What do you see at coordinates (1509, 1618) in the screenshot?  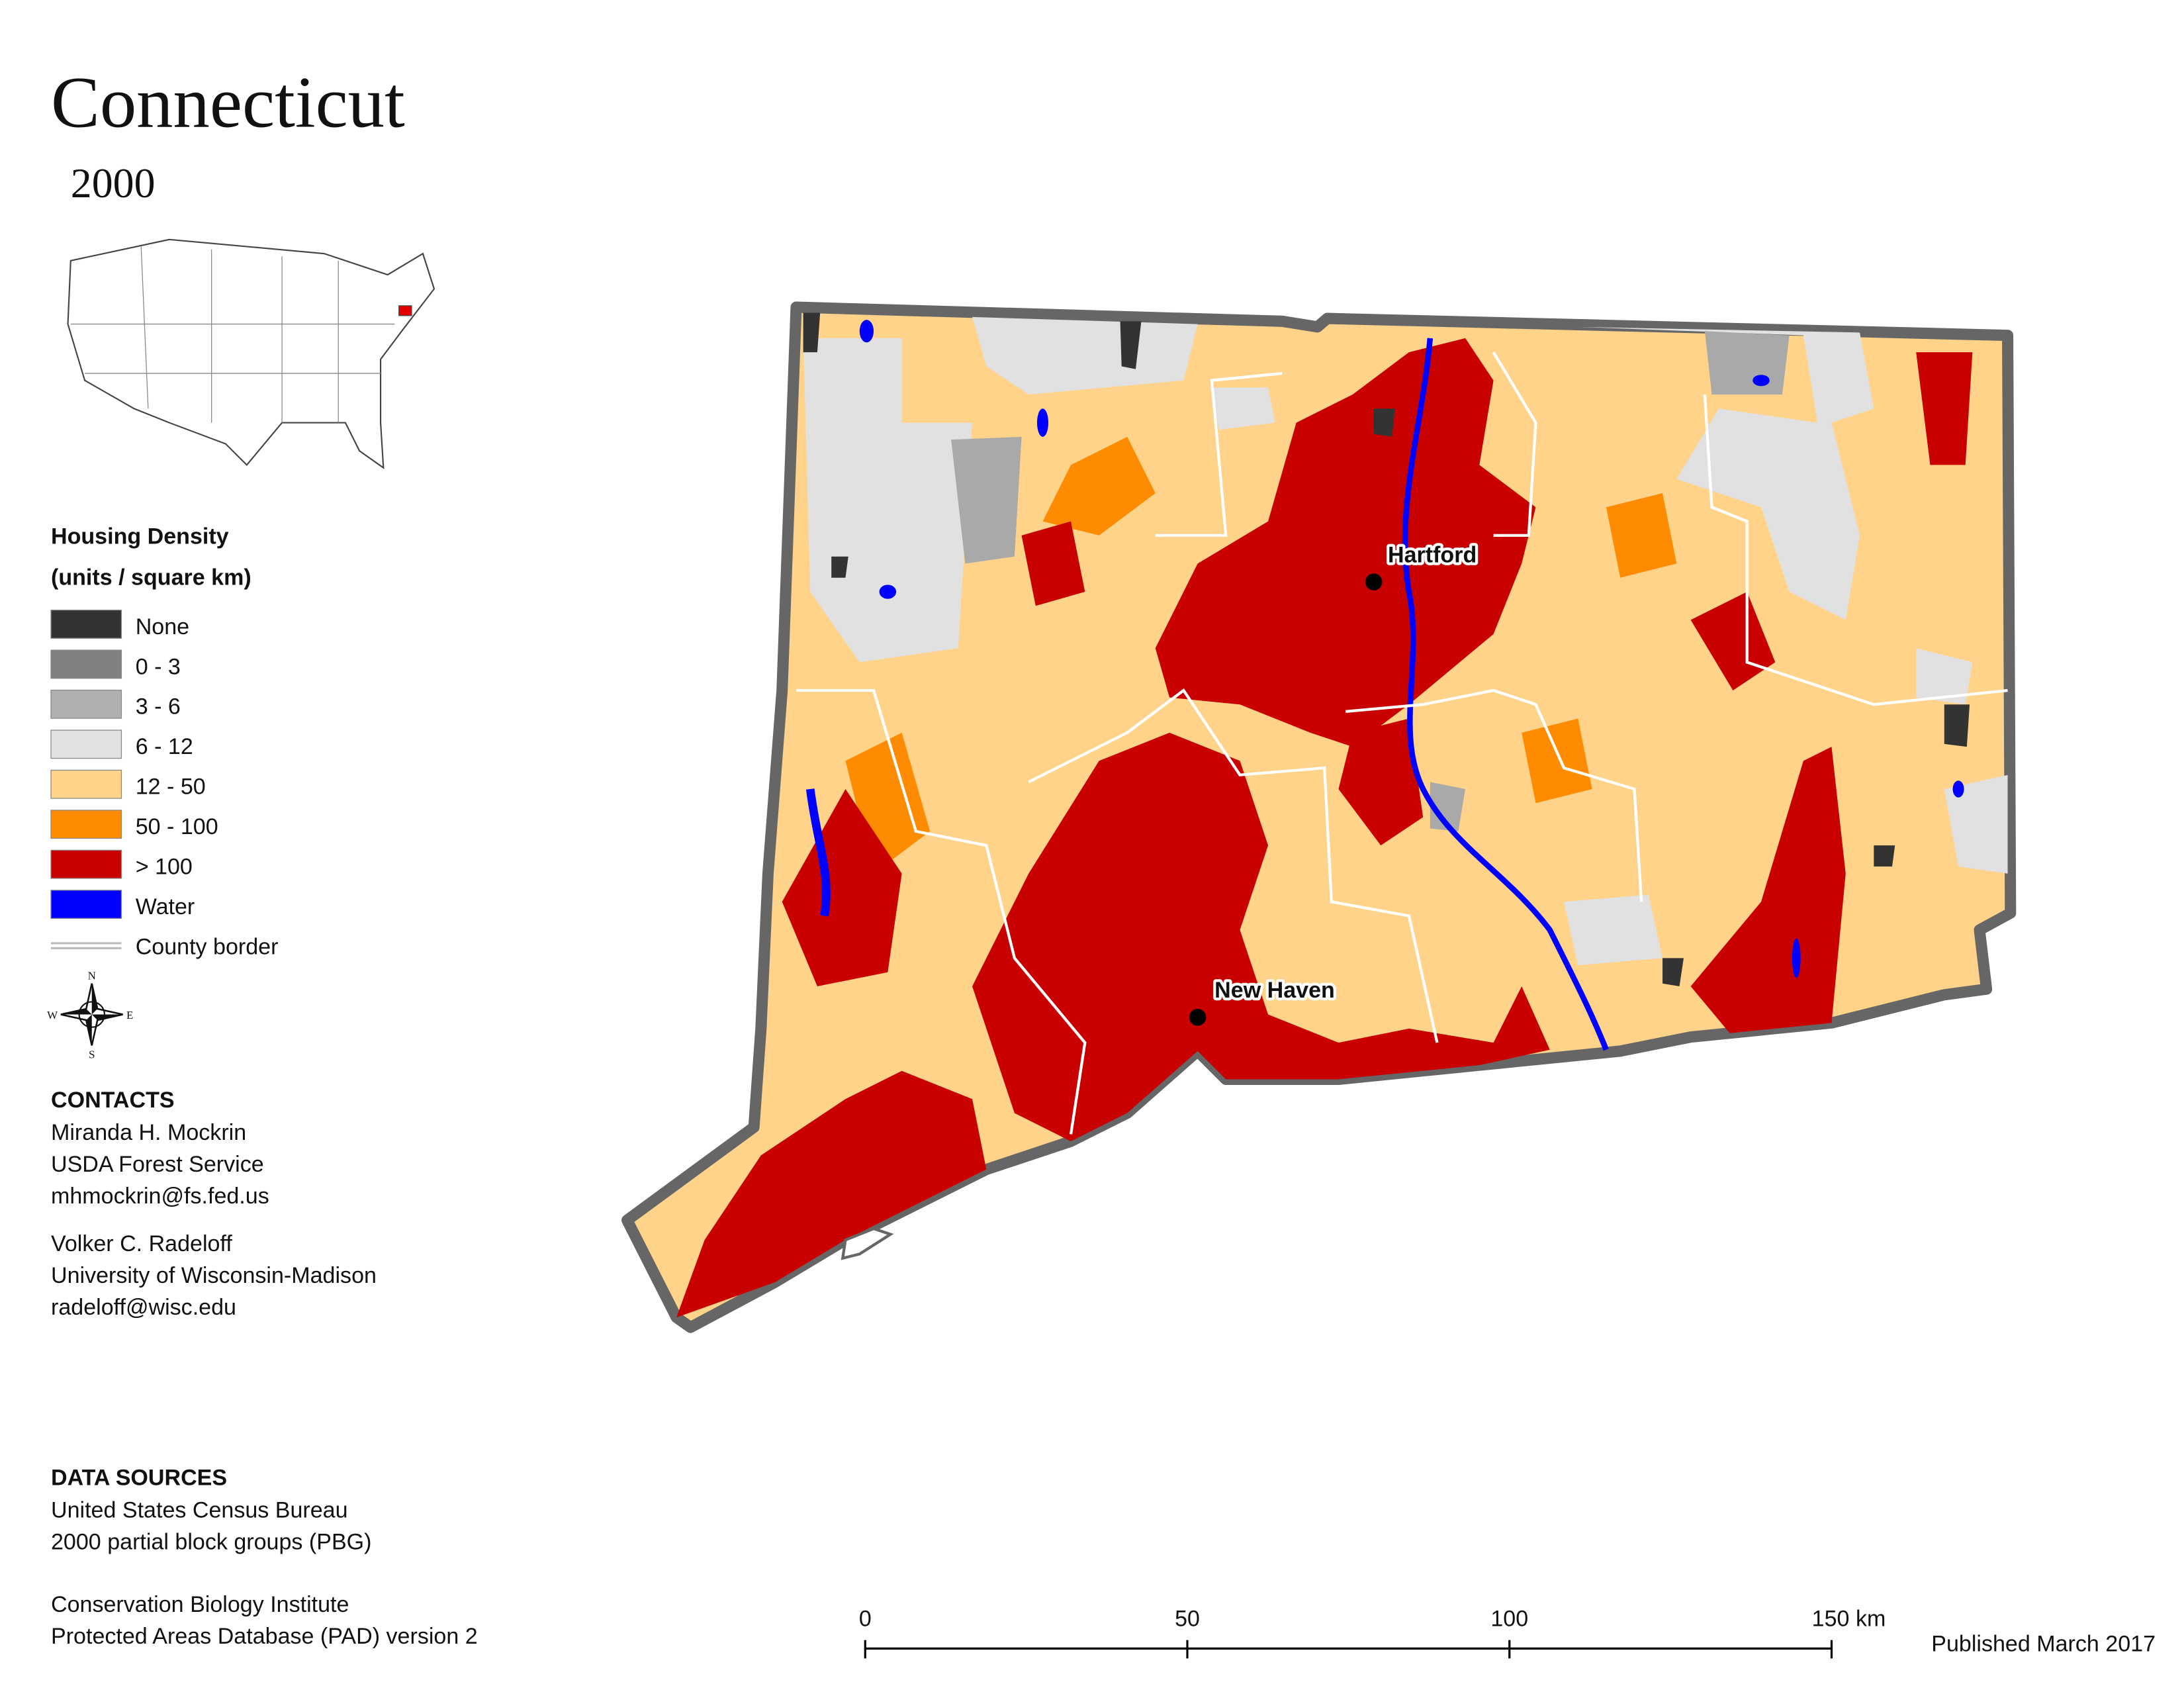 I see `scale-label: 100` at bounding box center [1509, 1618].